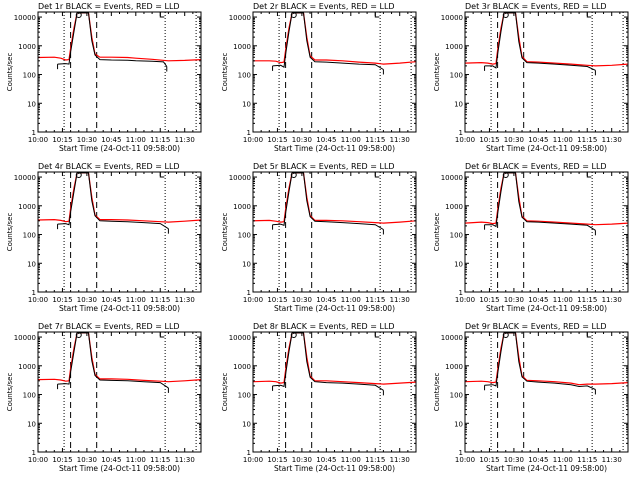 The height and width of the screenshot is (485, 640). What do you see at coordinates (324, 6) in the screenshot?
I see `panel-title: Det 2r BLACK = Events, RED = LLD` at bounding box center [324, 6].